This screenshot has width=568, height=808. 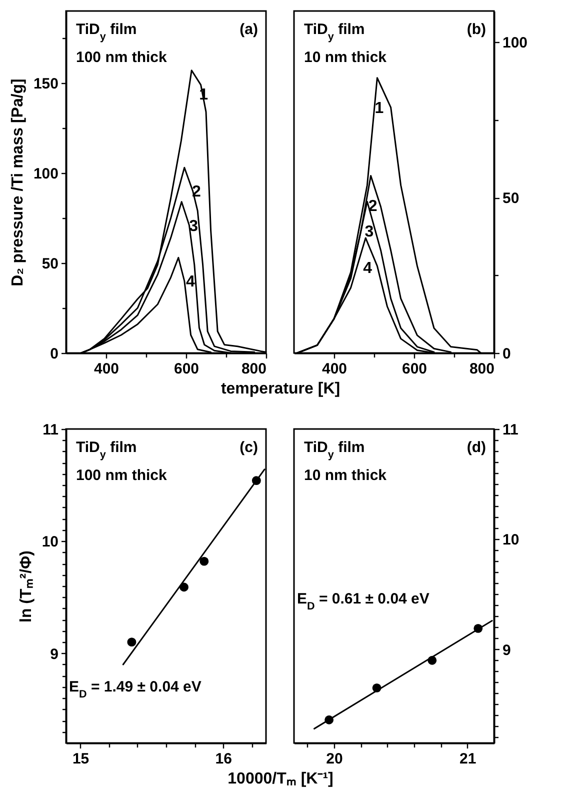 What do you see at coordinates (17, 182) in the screenshot?
I see `y-axis-title: D₂ pressure /Ti mass [Pa/g]` at bounding box center [17, 182].